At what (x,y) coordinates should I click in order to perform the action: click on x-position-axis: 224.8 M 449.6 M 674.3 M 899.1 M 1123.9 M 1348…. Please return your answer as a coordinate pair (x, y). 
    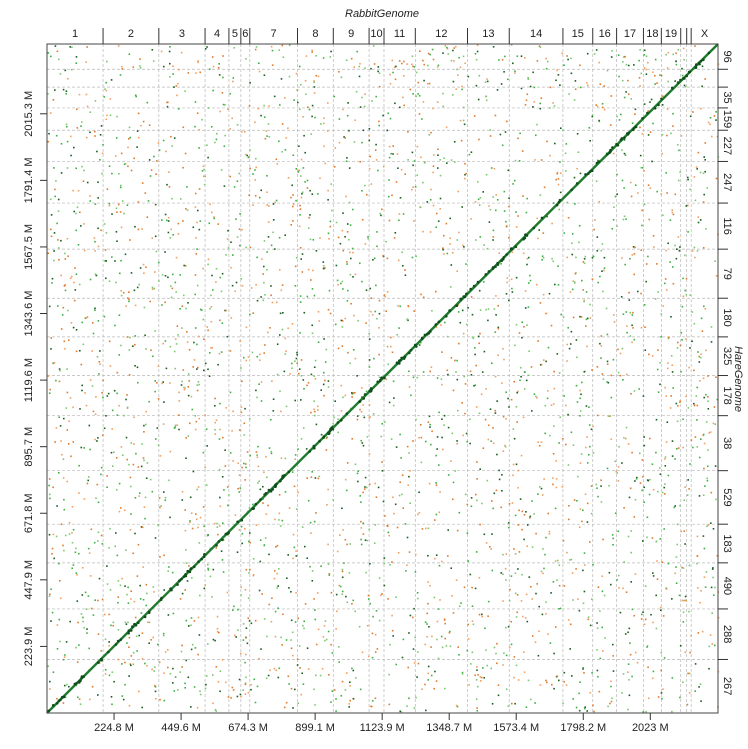
    Looking at the image, I should click on (381, 723).